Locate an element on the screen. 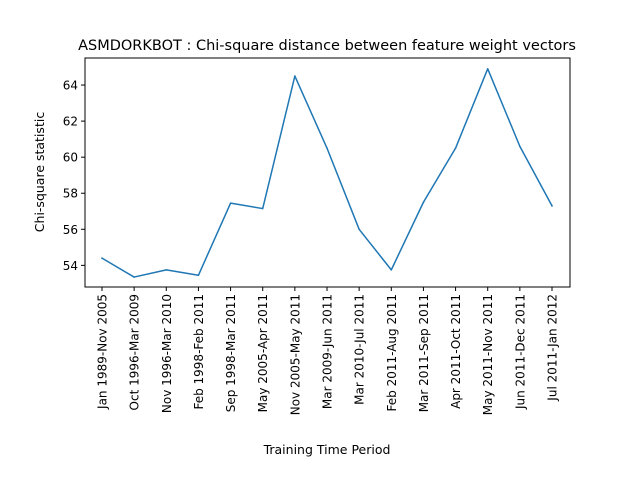  x-tick-label: Feb 1998-Feb 2011 is located at coordinates (199, 352).